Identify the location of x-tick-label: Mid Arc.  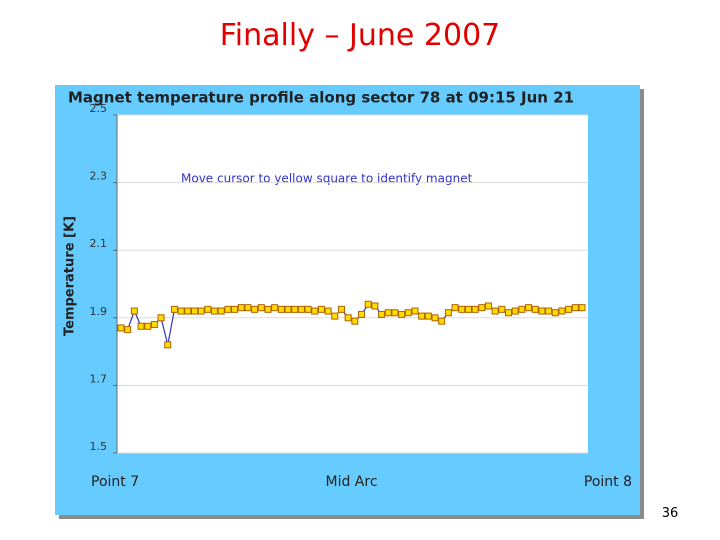
(351, 482).